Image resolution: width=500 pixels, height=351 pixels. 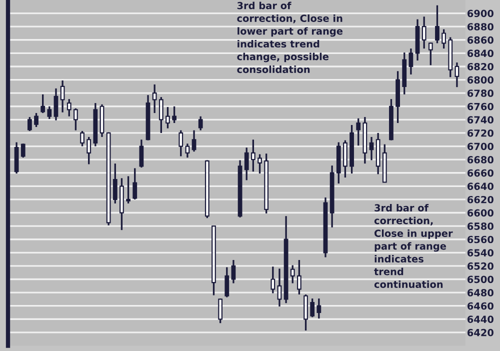 What do you see at coordinates (480, 93) in the screenshot?
I see `y-tick-label: 6780` at bounding box center [480, 93].